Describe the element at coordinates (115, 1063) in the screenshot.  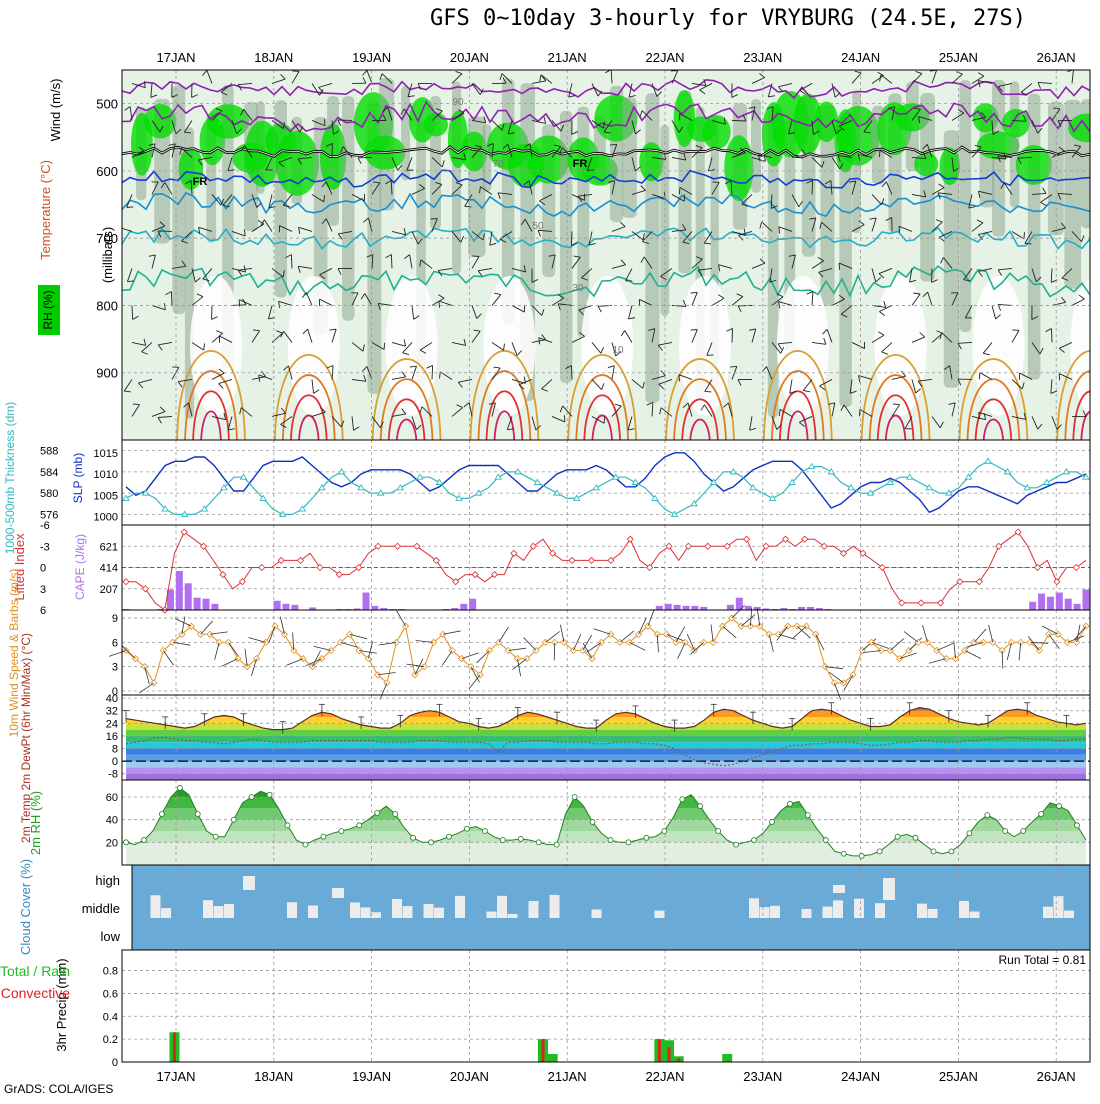
I see `precip-tick-label: 0` at that location.